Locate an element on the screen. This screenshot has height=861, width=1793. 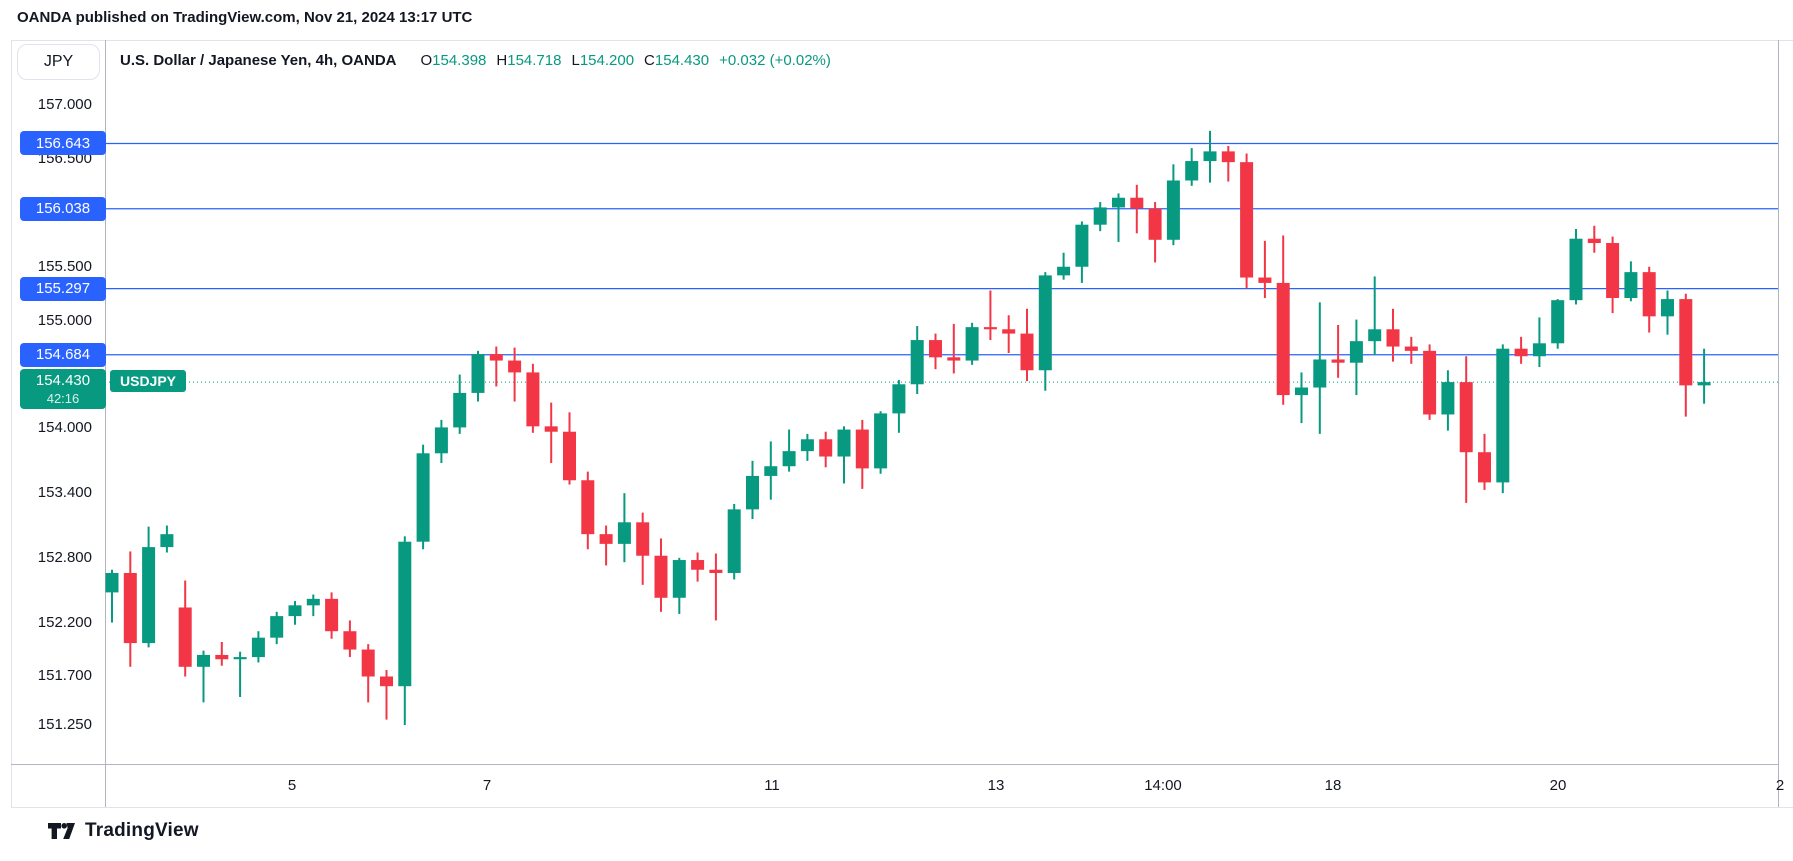
footer-brand-bar: TradingView is located at coordinates (123, 831).